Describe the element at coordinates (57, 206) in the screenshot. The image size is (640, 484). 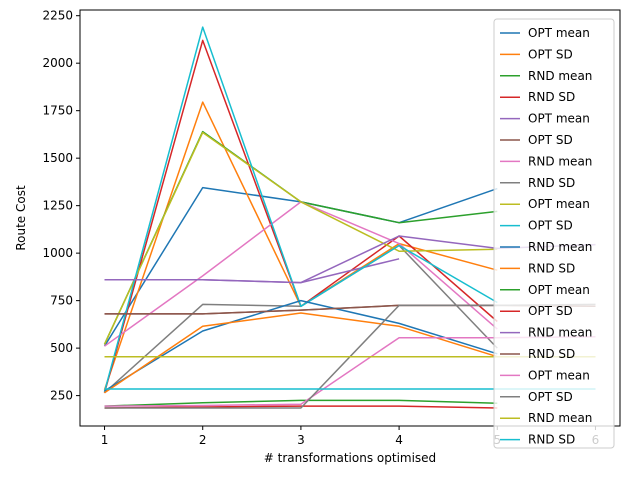
I see `y-tick-label: 1250` at that location.